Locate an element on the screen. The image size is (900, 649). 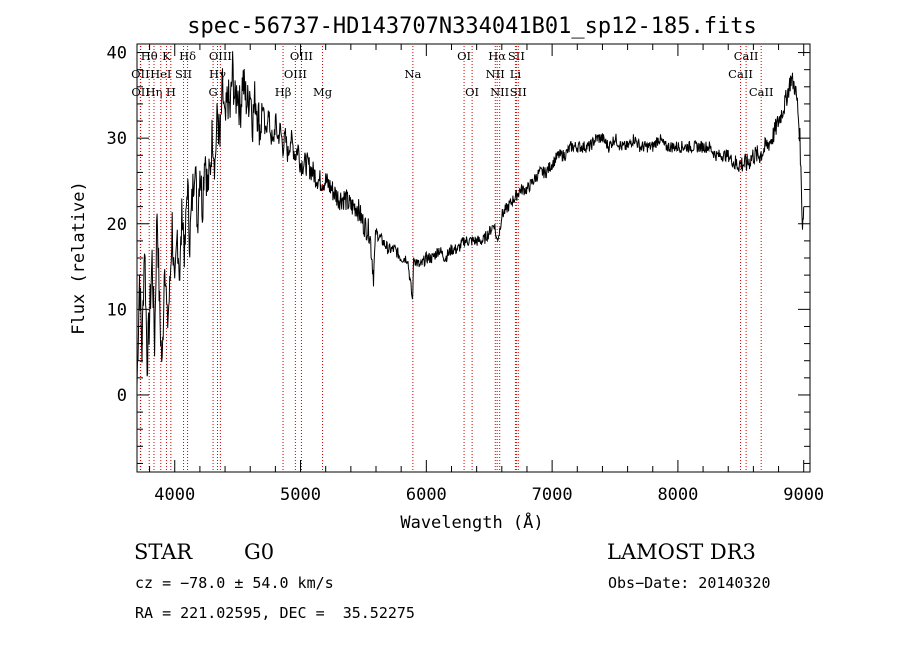
subclass: G0 is located at coordinates (259, 552).